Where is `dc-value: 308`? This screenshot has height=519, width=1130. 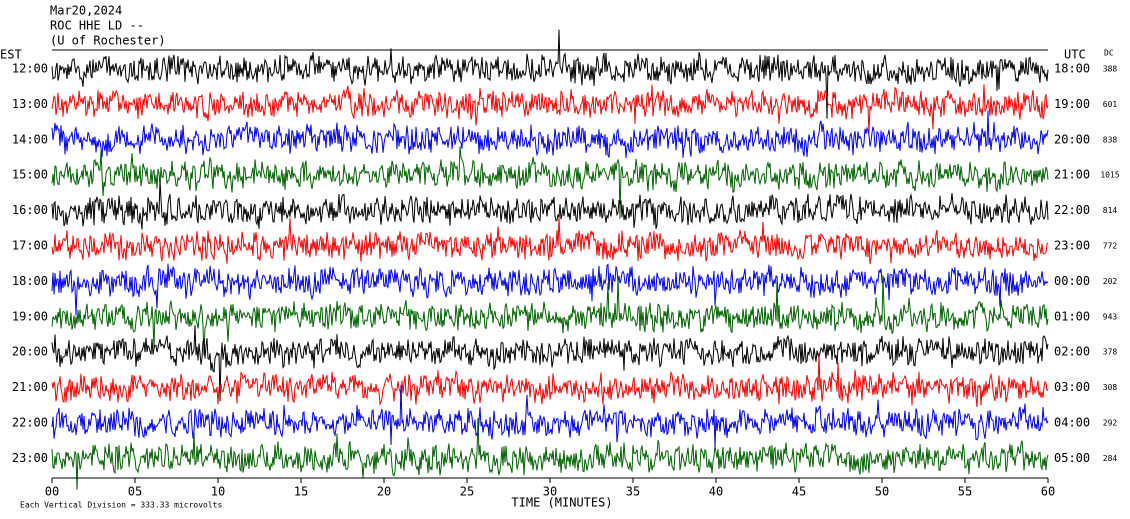
dc-value: 308 is located at coordinates (1110, 387).